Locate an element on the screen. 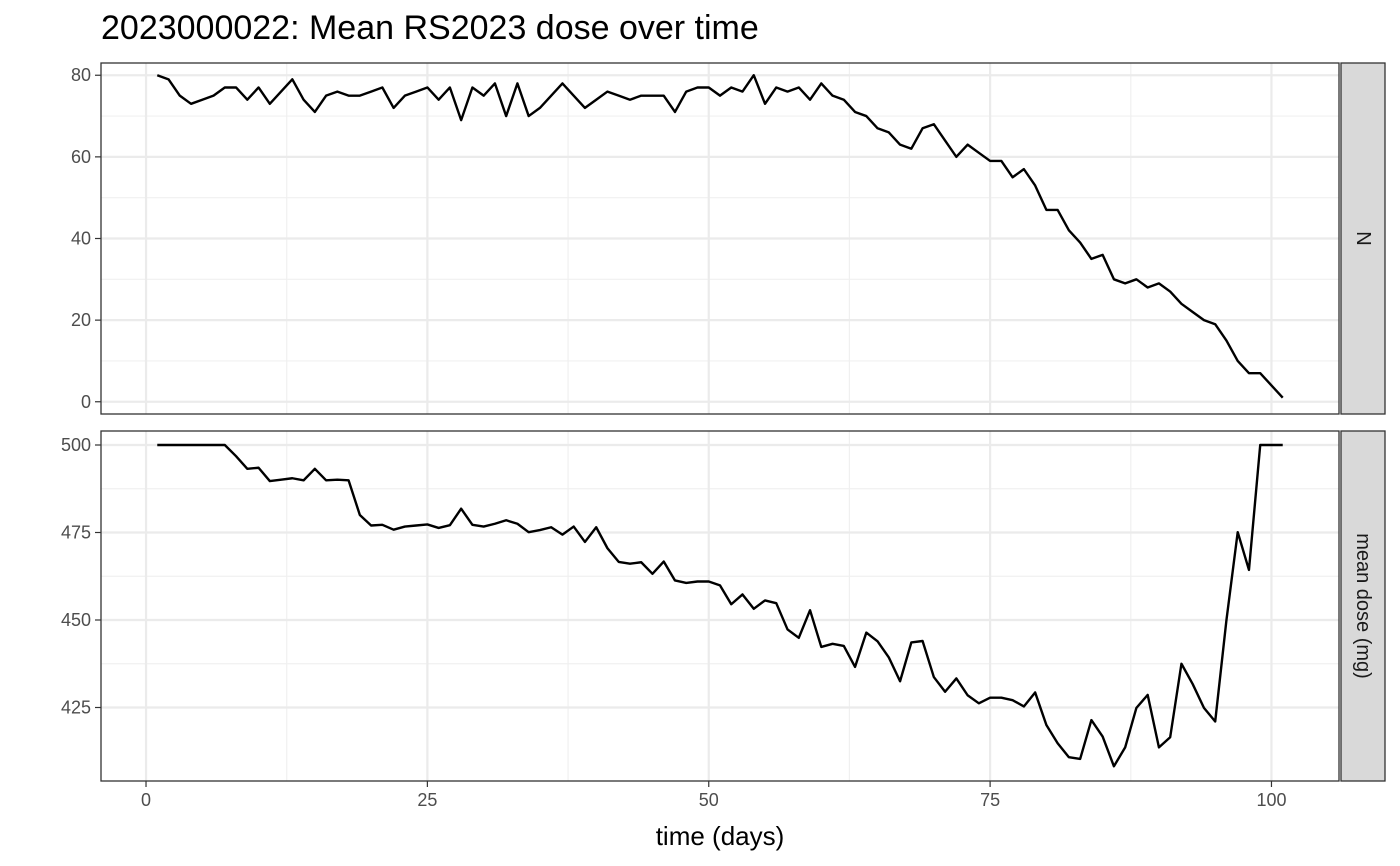  y-tick-label: 450 is located at coordinates (76, 620).